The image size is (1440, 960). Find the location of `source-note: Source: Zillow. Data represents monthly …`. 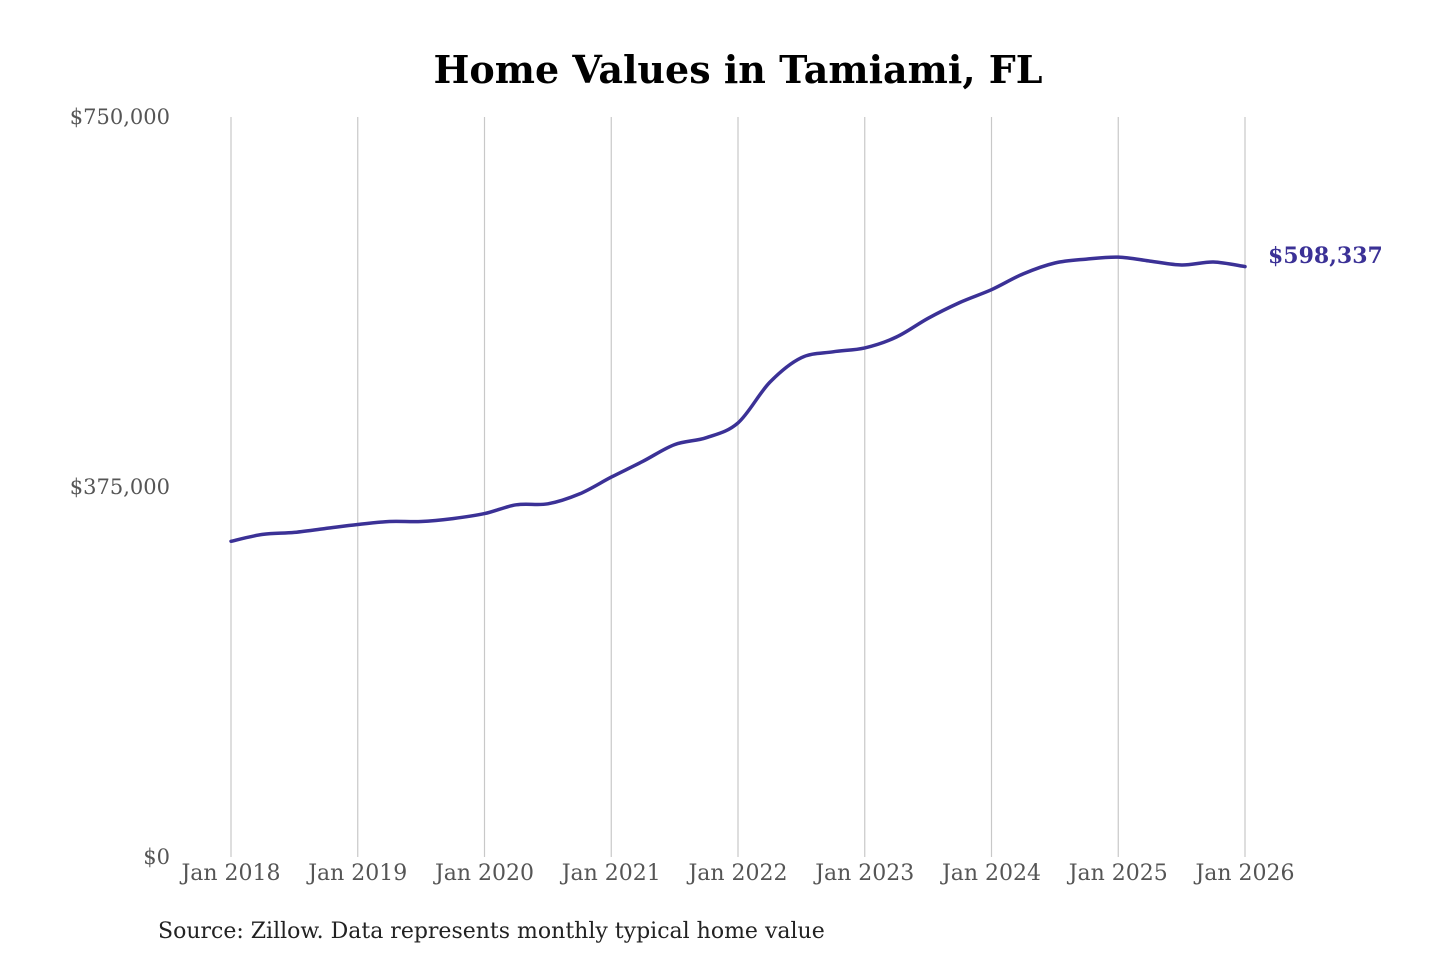

source-note: Source: Zillow. Data represents monthly … is located at coordinates (491, 931).